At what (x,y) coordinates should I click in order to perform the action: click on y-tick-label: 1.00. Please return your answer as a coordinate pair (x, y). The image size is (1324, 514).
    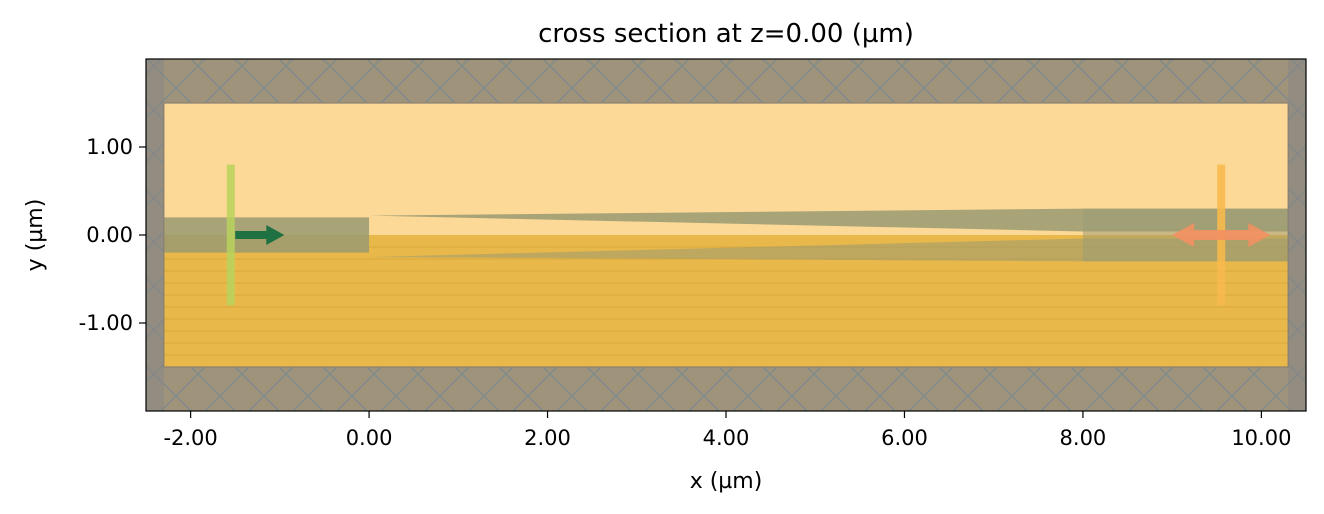
    Looking at the image, I should click on (109, 147).